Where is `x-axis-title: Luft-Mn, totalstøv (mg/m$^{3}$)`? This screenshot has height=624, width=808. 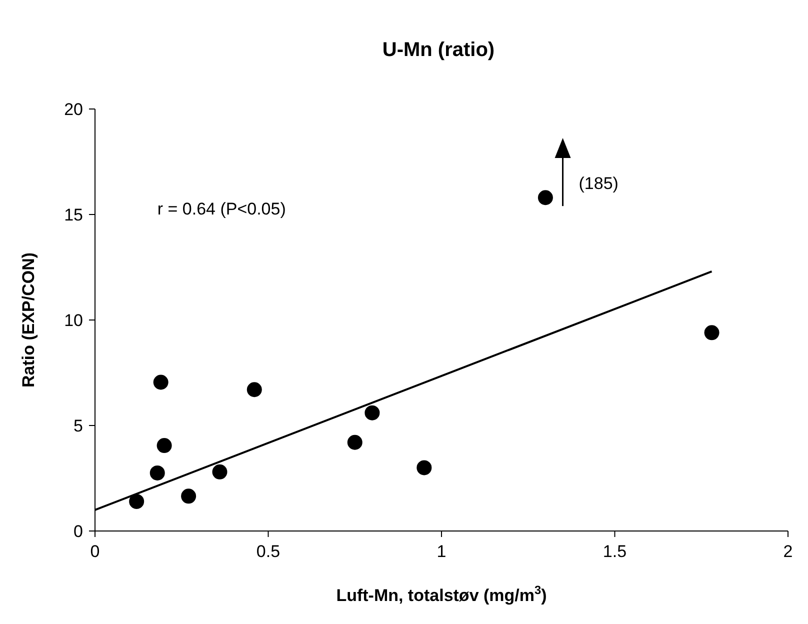 x-axis-title: Luft-Mn, totalstøv (mg/m$^{3}$) is located at coordinates (441, 594).